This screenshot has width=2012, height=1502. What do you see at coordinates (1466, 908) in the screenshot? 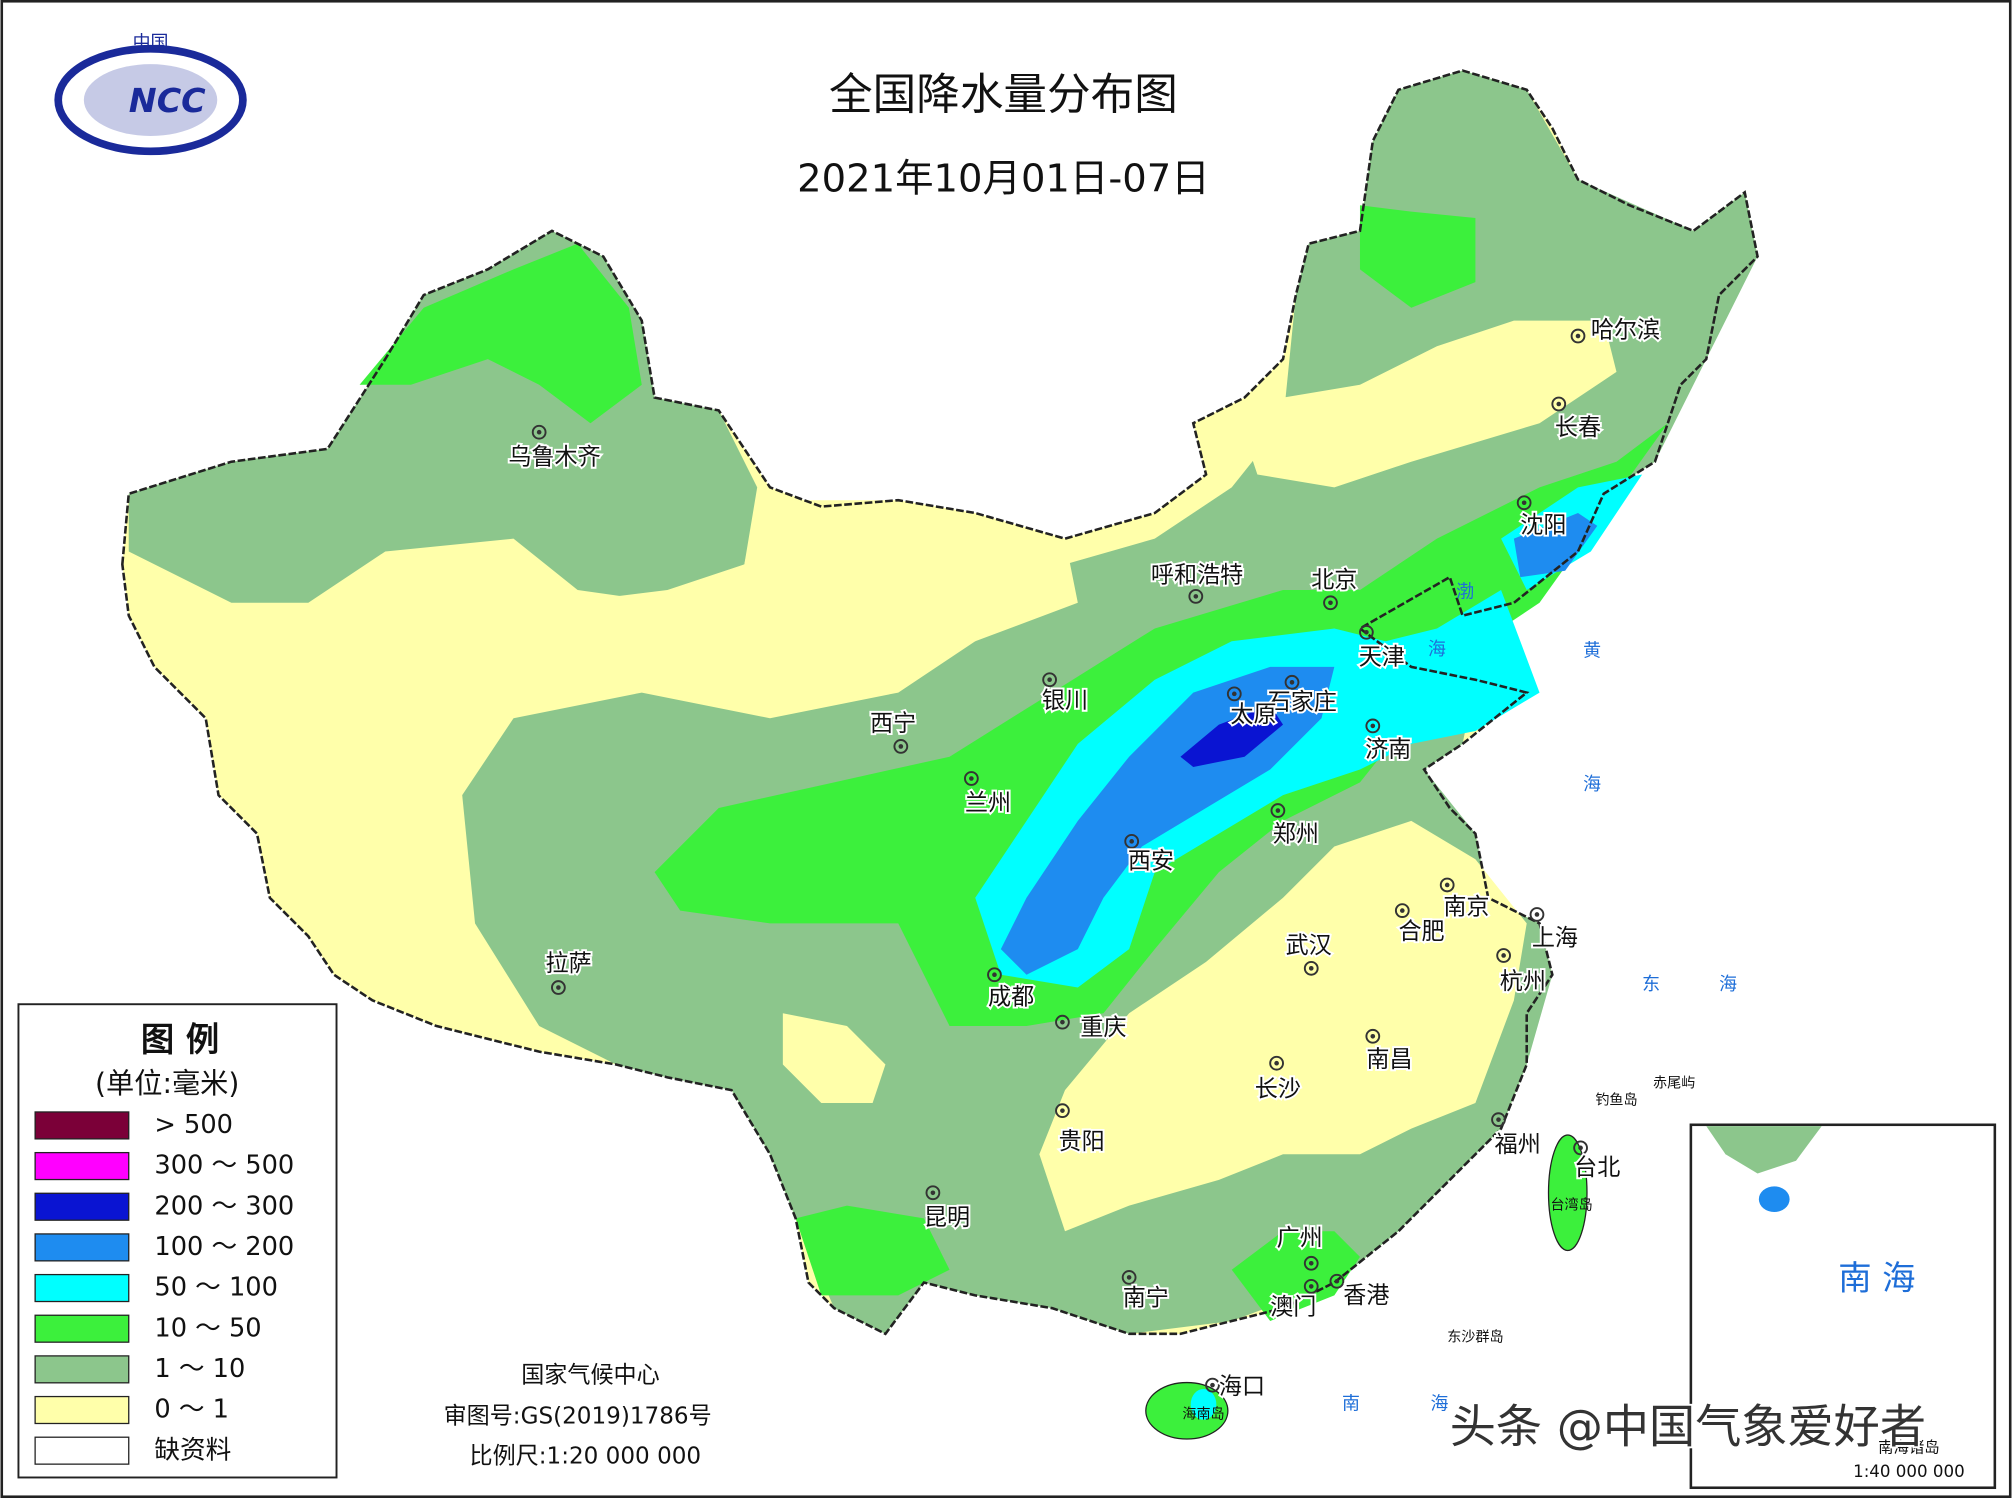
I see `city-label: 南京` at bounding box center [1466, 908].